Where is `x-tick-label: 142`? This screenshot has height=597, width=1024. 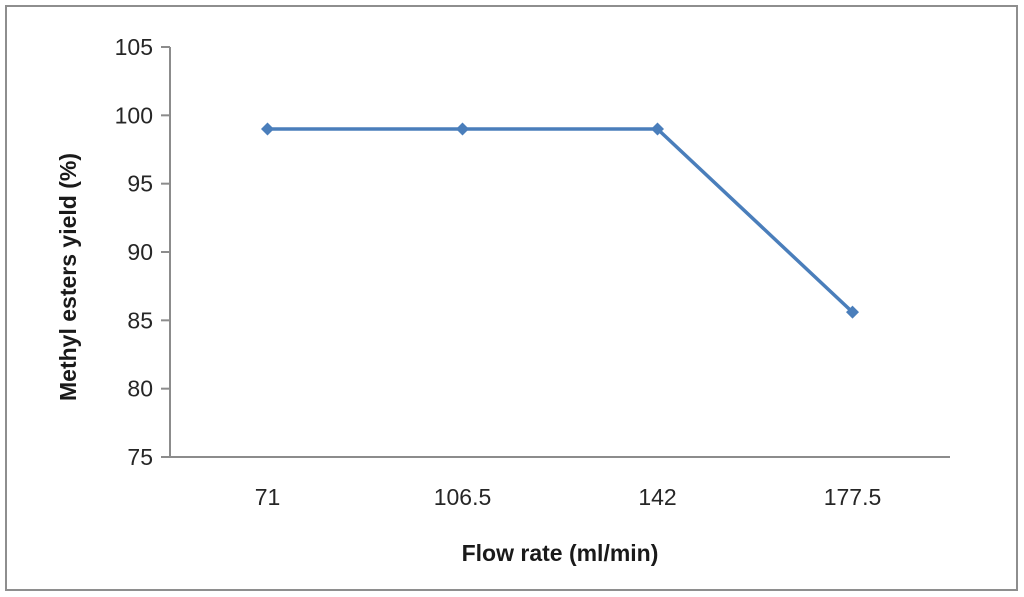
x-tick-label: 142 is located at coordinates (657, 497).